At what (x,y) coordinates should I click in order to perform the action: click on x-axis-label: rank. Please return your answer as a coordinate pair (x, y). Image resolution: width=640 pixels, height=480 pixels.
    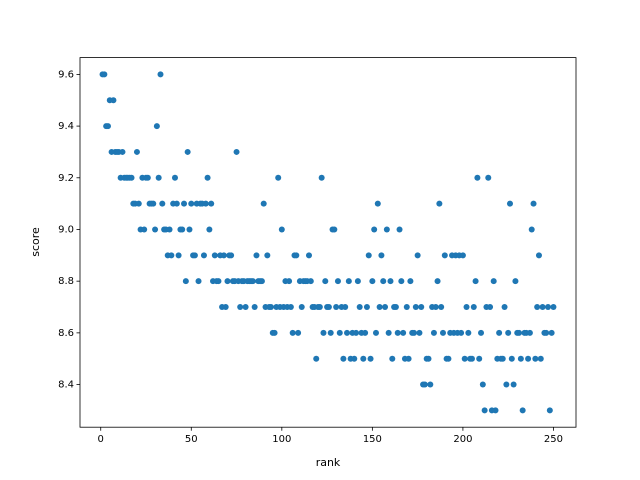
    Looking at the image, I should click on (328, 462).